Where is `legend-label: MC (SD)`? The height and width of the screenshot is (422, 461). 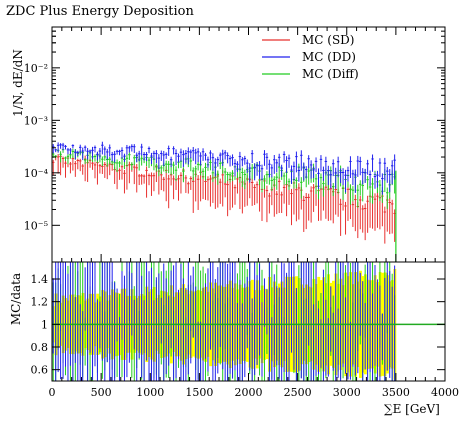 legend-label: MC (SD) is located at coordinates (328, 40).